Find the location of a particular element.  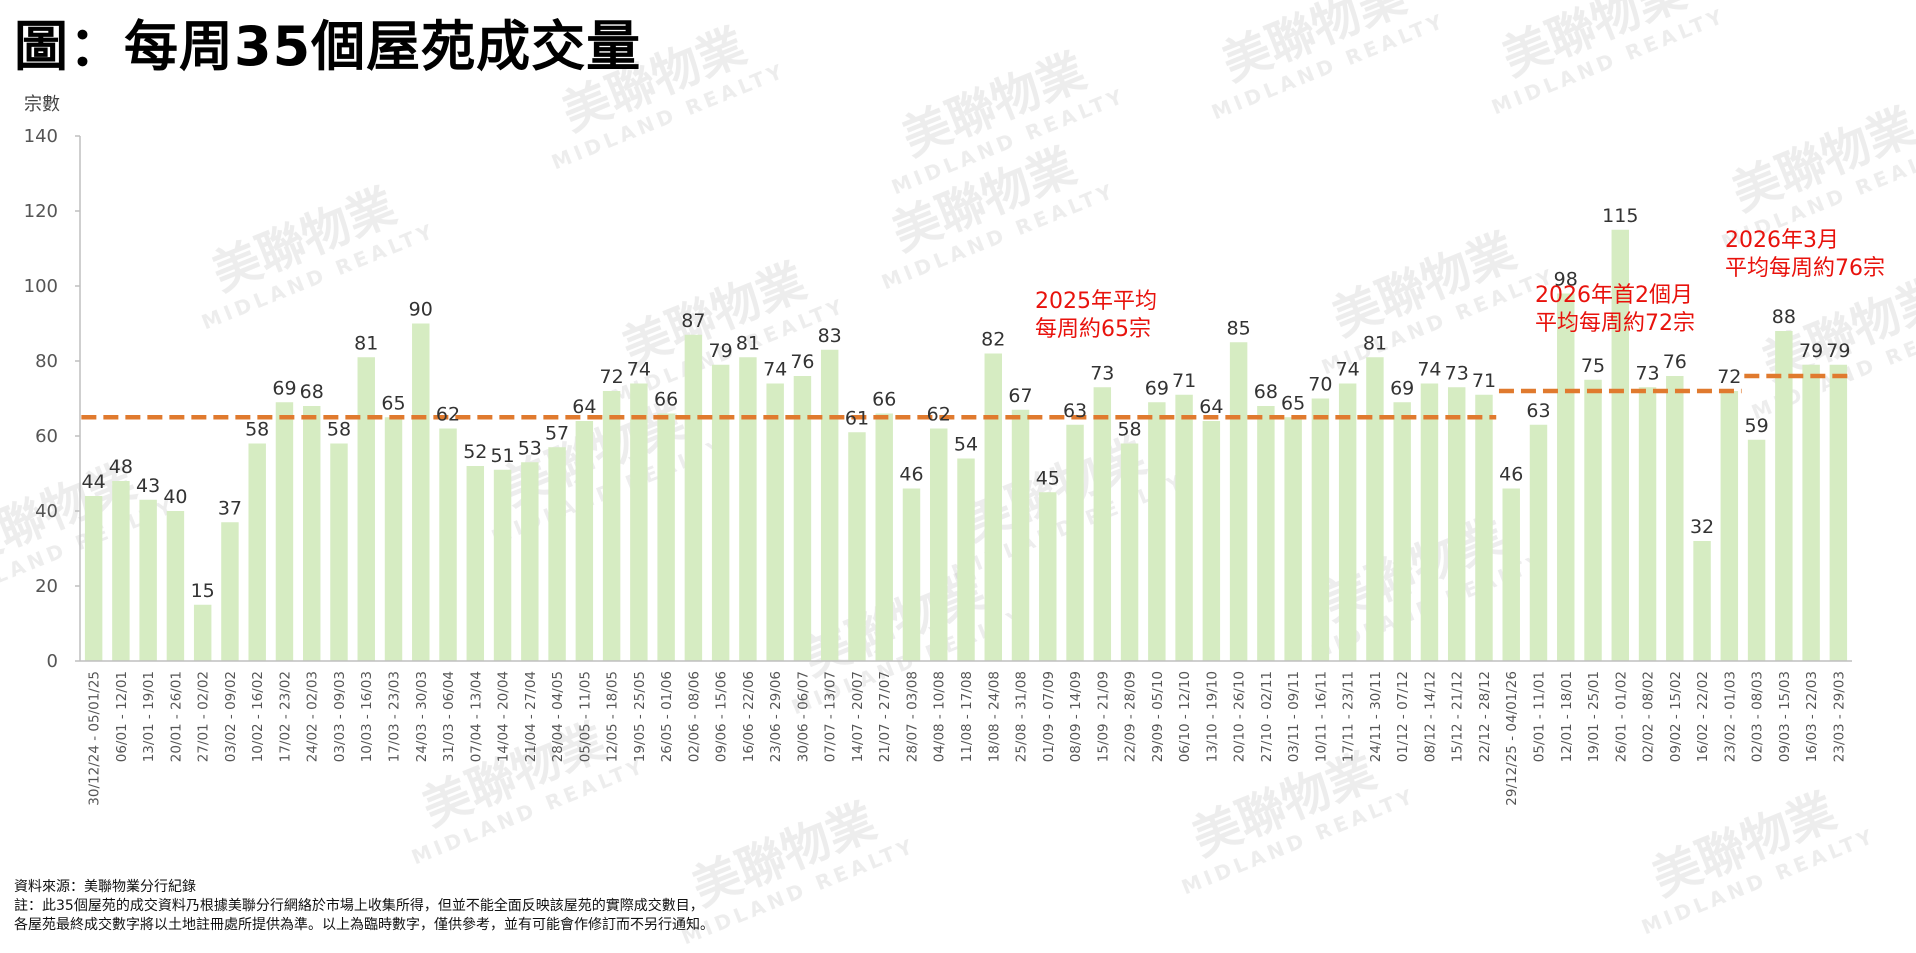

average-annotation: 2026年3月 is located at coordinates (1782, 240).